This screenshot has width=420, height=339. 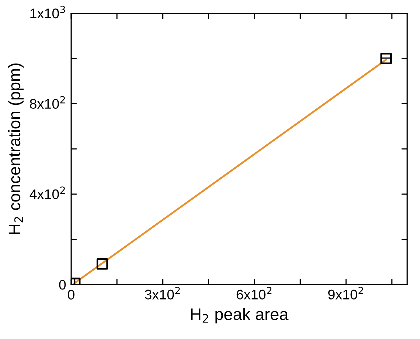 I want to click on y-tick-label: 1x10$^{3}$, so click(x=48, y=12).